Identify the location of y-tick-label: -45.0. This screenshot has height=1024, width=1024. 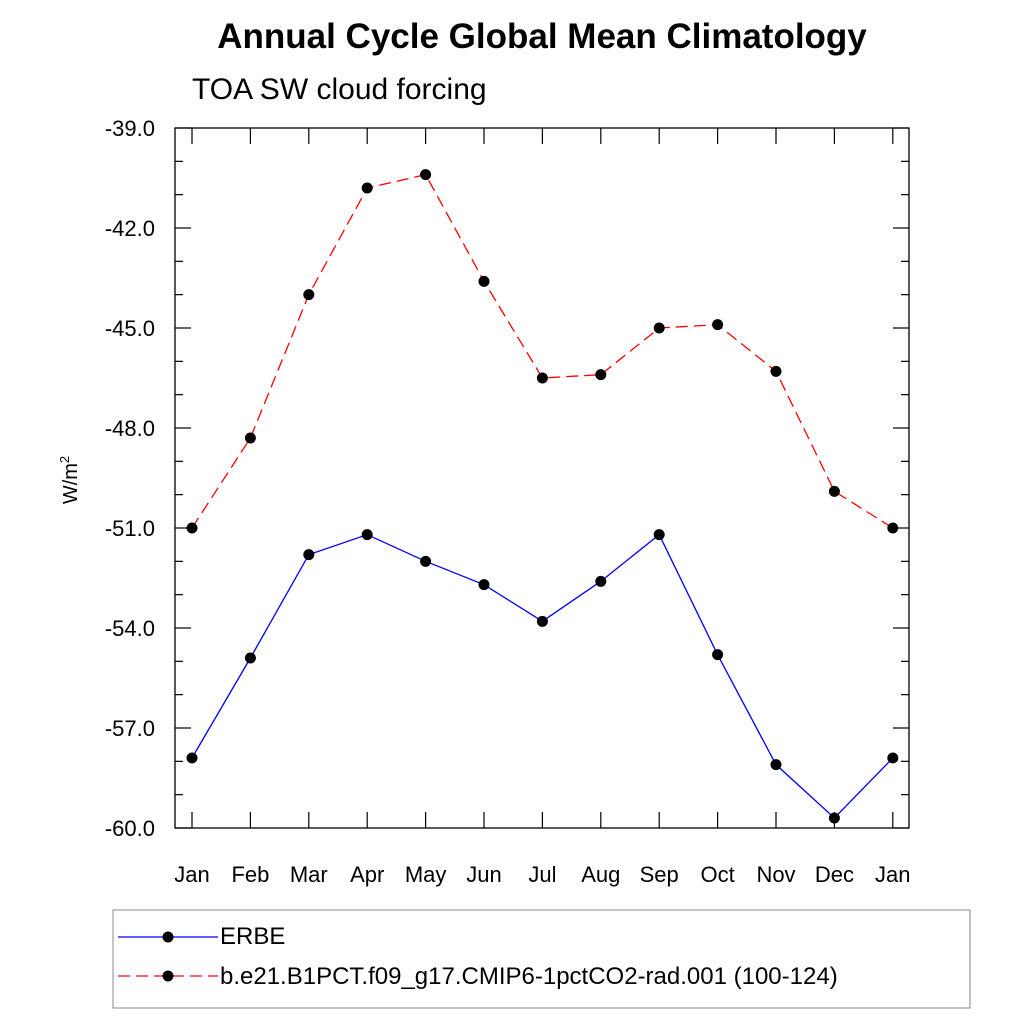
(130, 328).